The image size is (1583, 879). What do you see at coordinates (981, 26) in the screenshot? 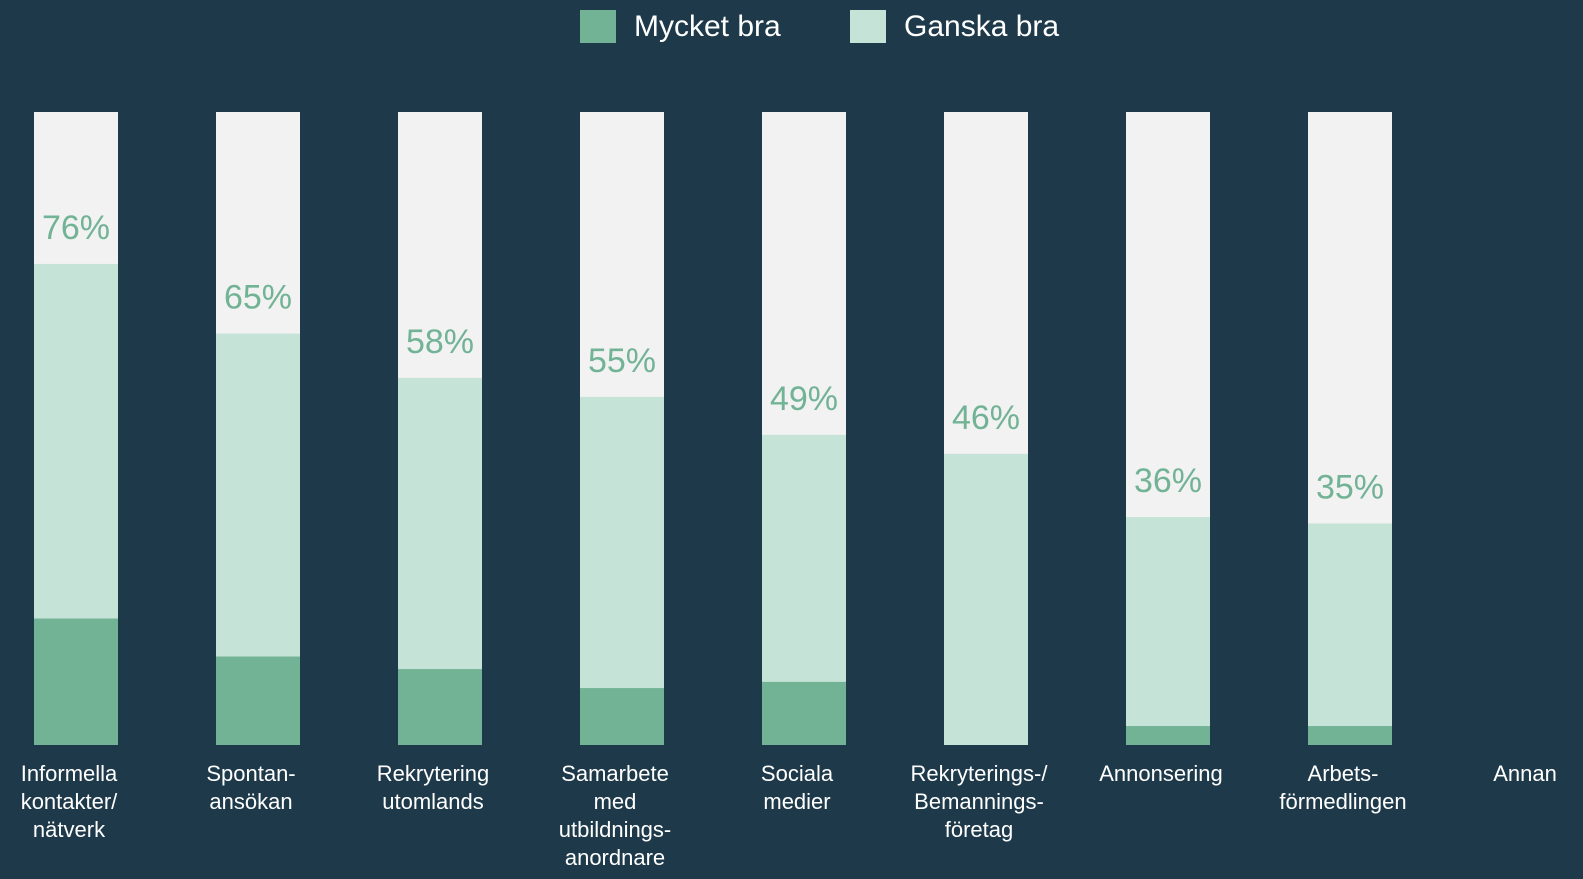
I see `legend-label: Ganska bra` at bounding box center [981, 26].